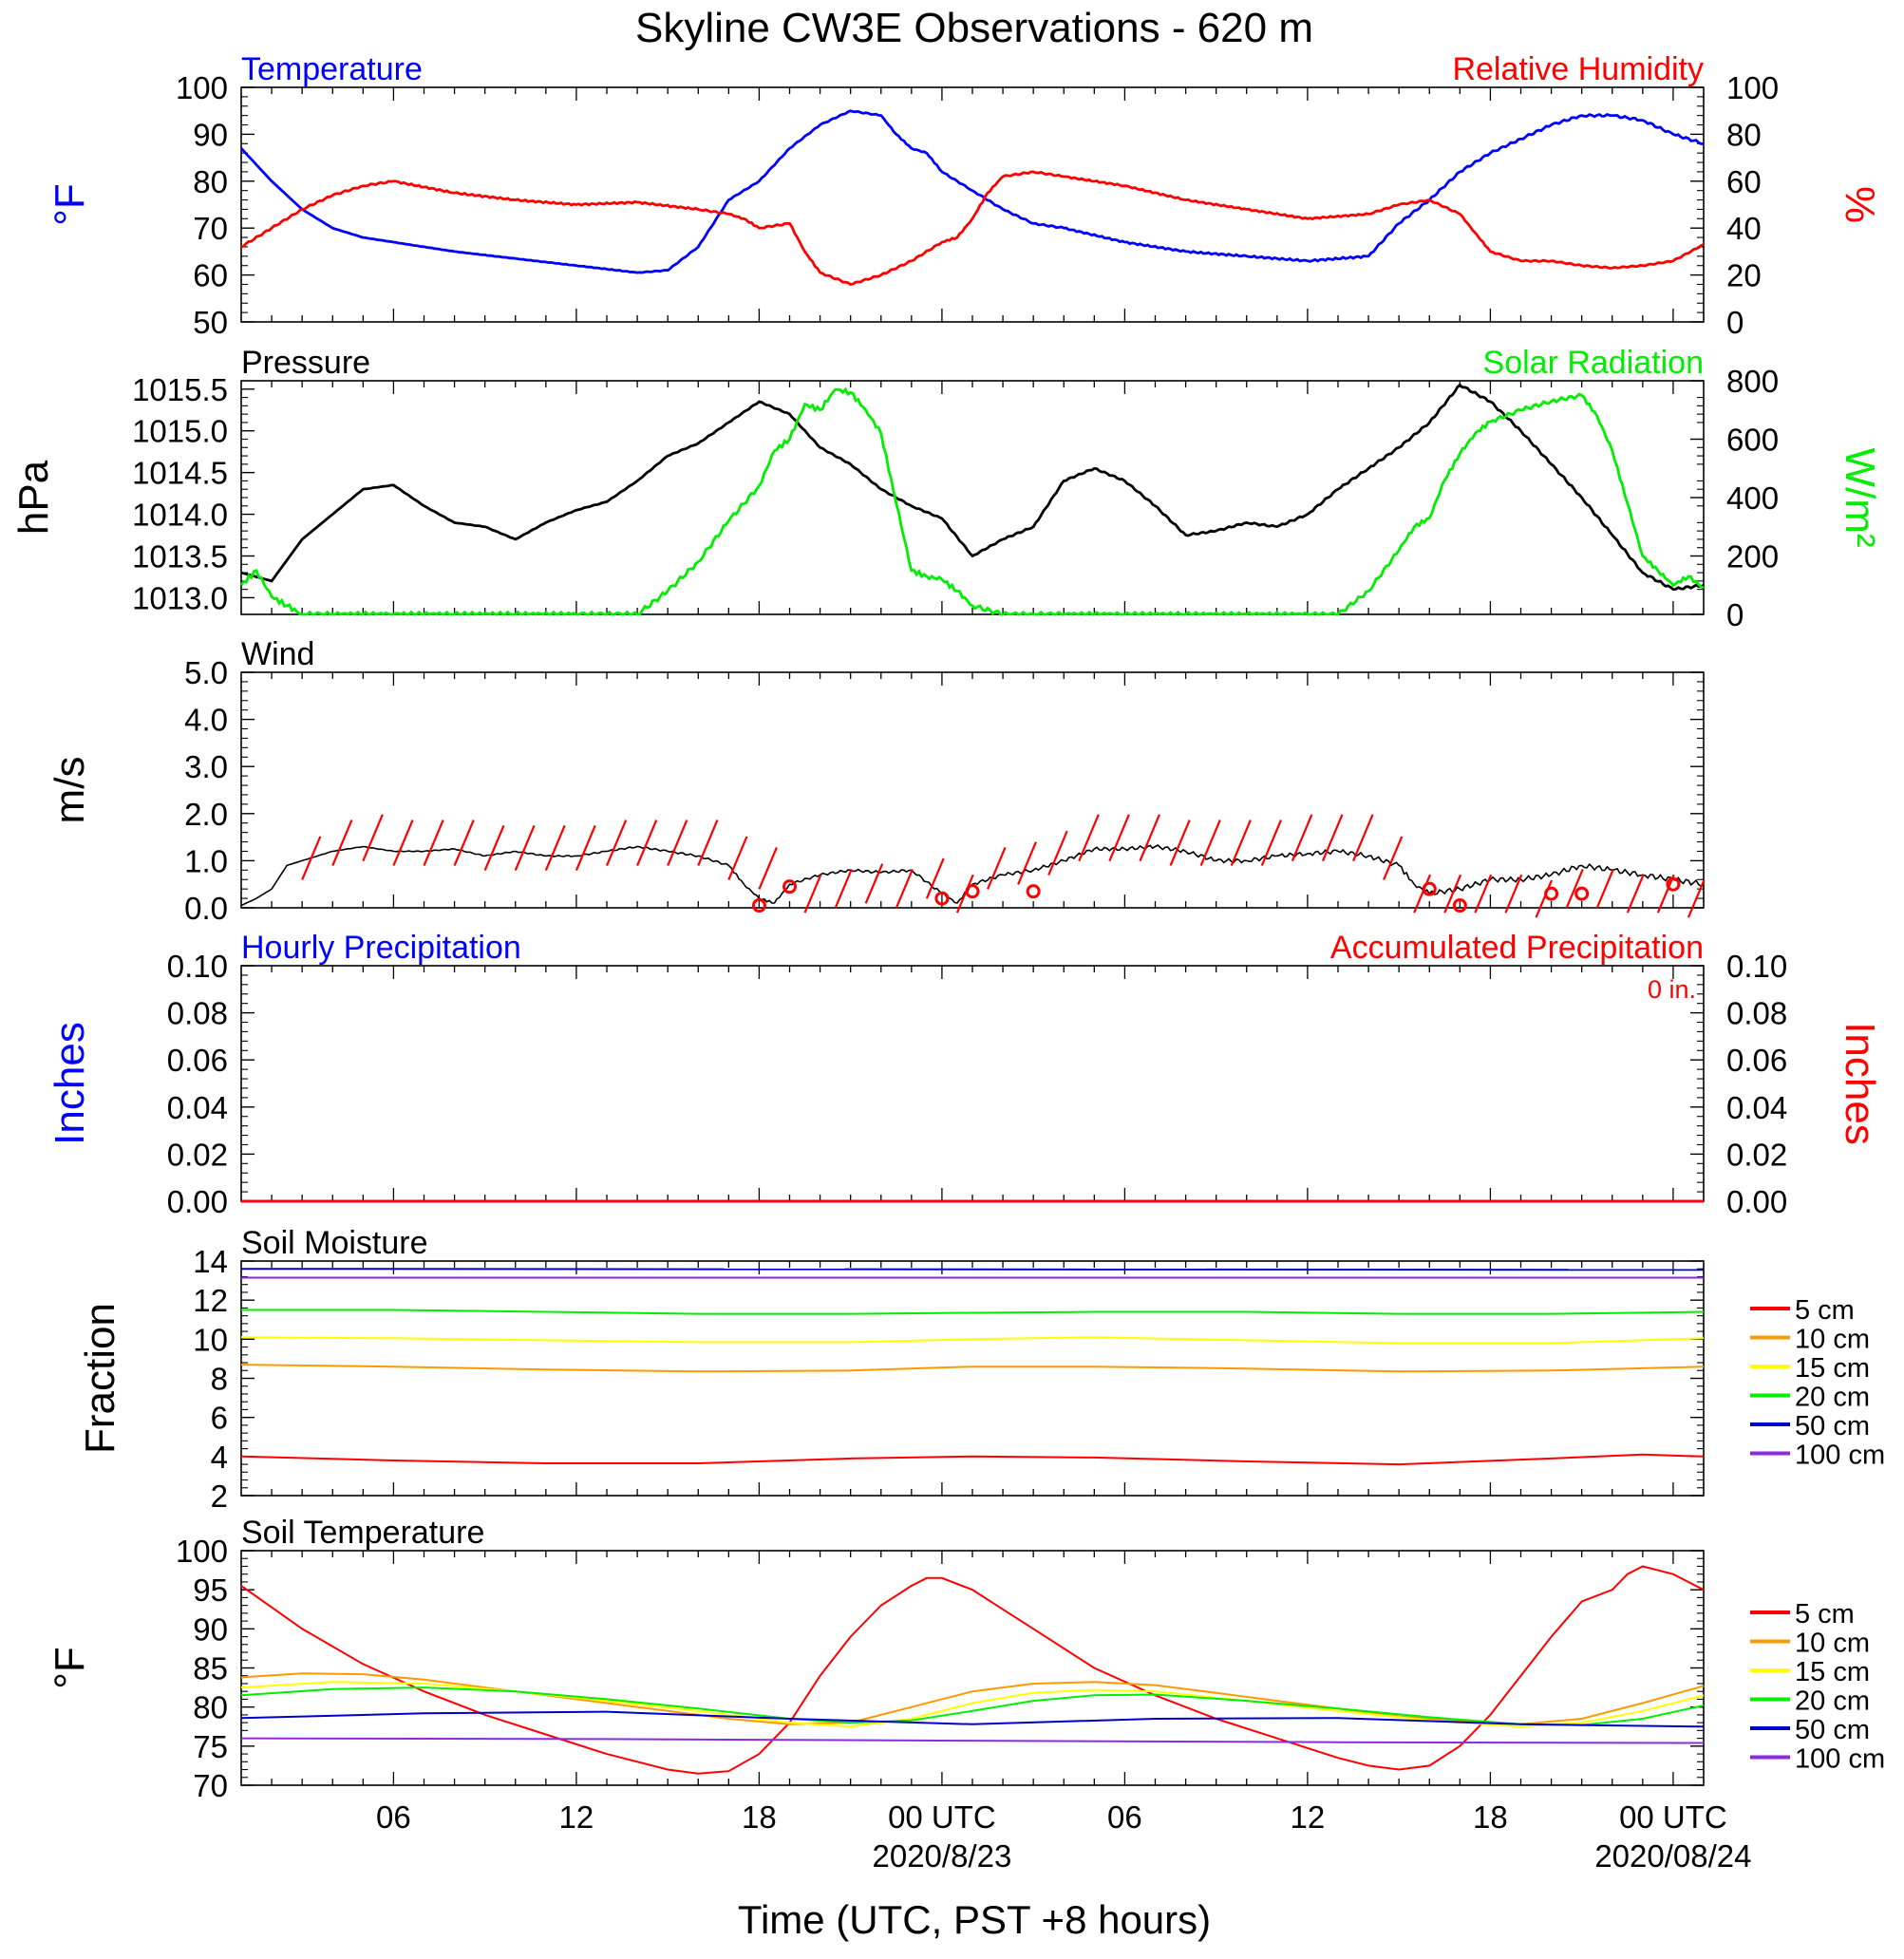  I want to click on y-tick-label: 10, so click(211, 1339).